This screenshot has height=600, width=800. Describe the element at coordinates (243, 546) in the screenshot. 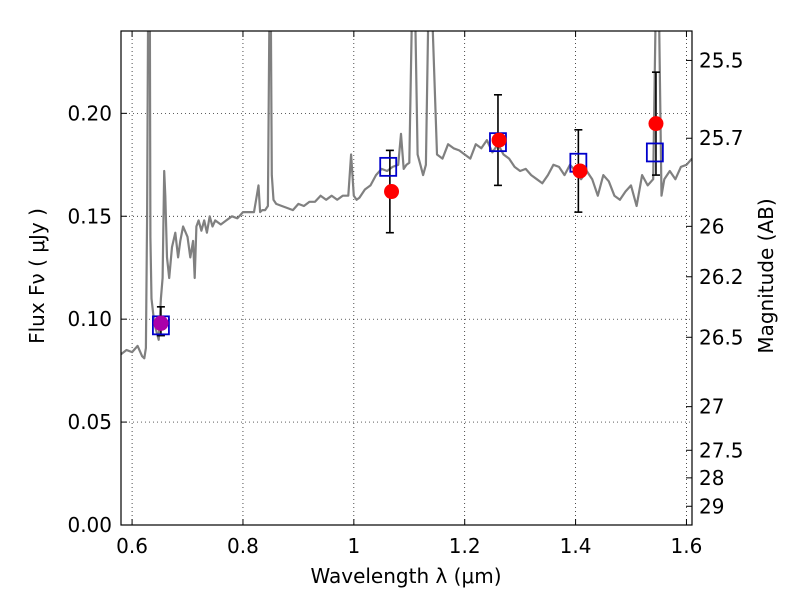

I see `x-tick-label: 0.8` at that location.